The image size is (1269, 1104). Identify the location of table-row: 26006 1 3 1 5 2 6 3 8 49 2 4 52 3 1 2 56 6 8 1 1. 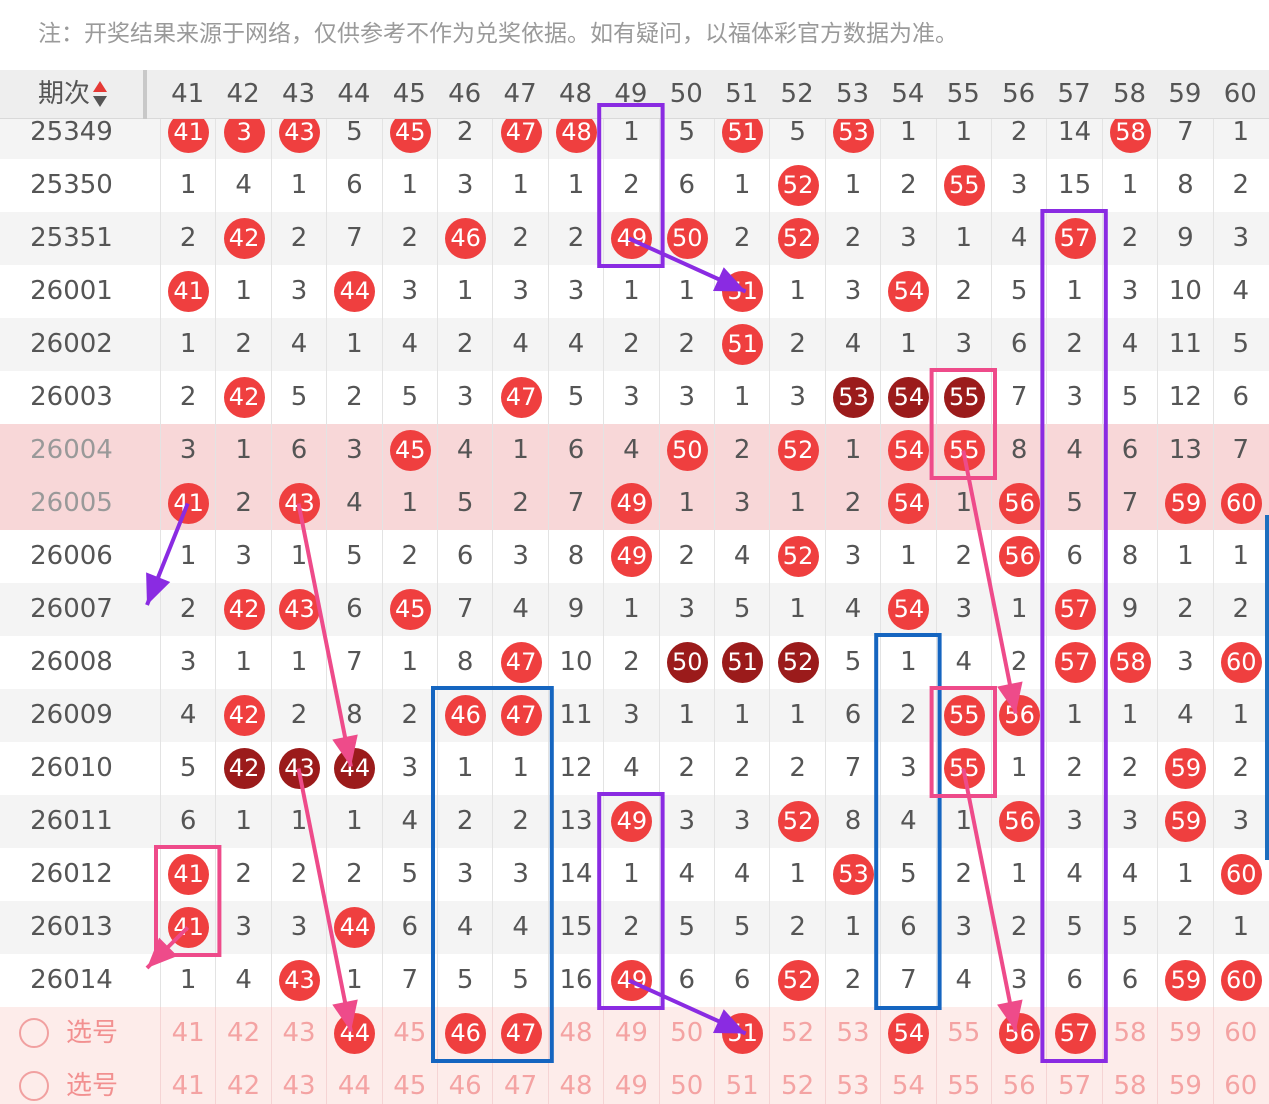
(634, 556).